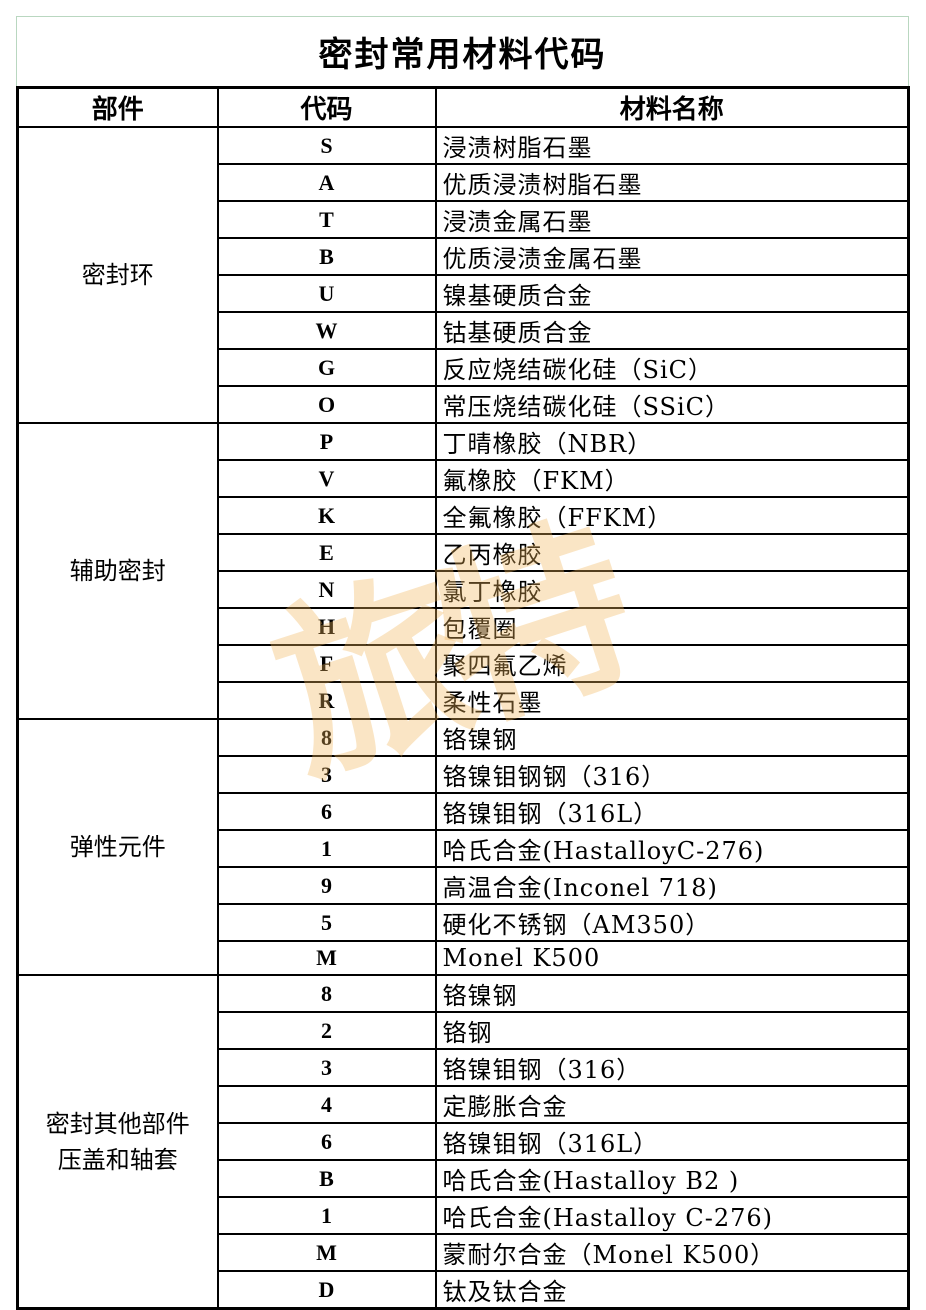  What do you see at coordinates (326, 1030) in the screenshot?
I see `code-cell: 2` at bounding box center [326, 1030].